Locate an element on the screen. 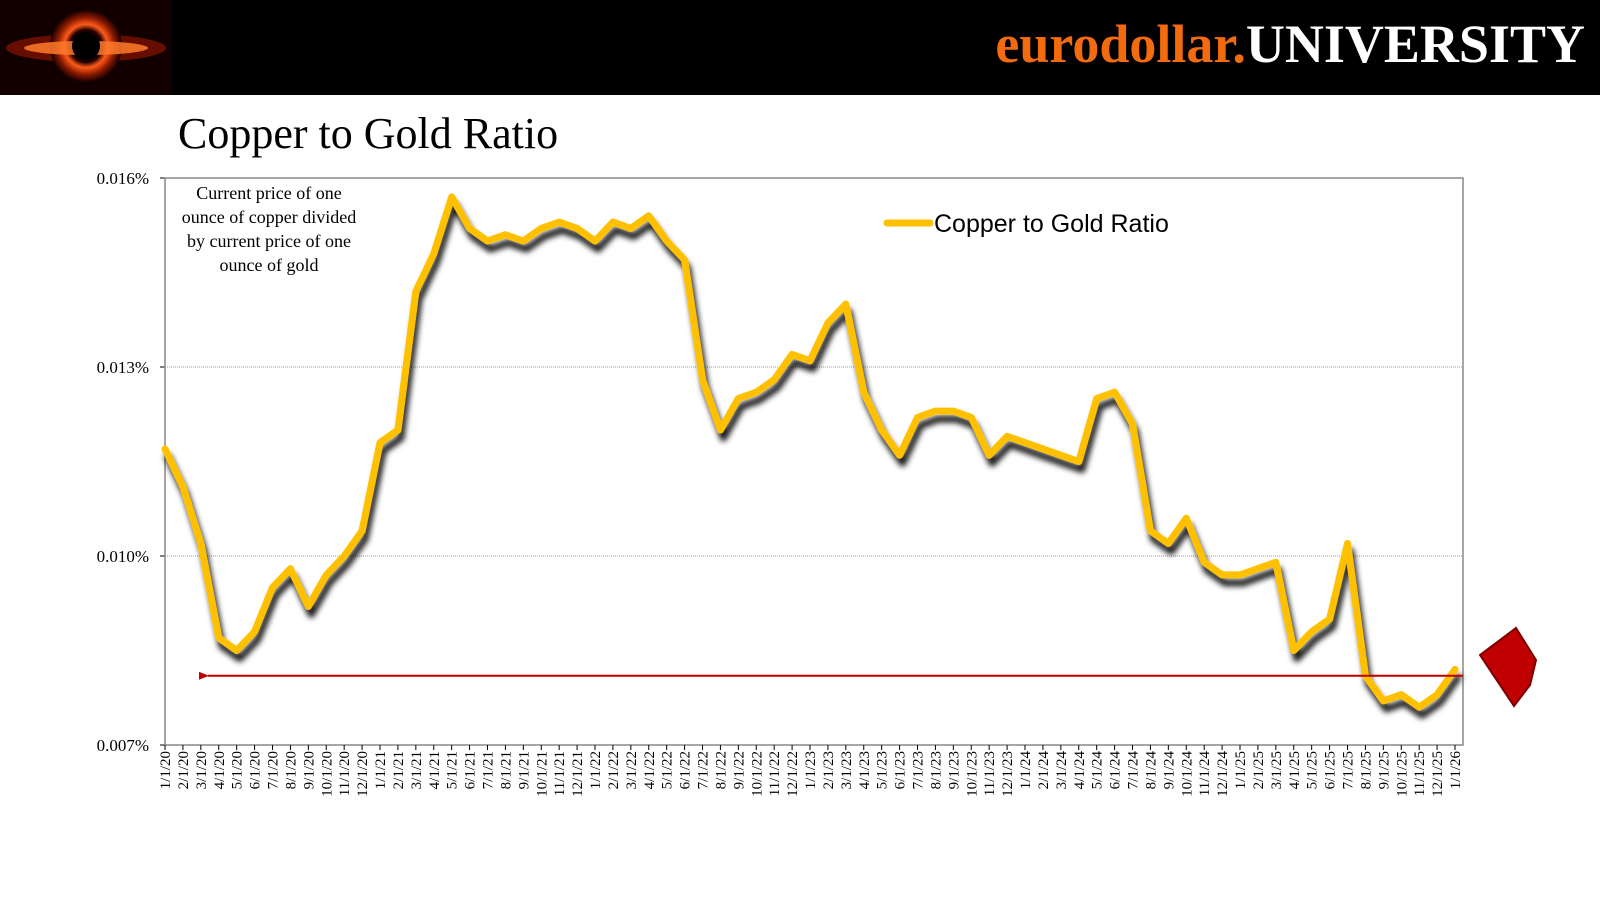 The image size is (1600, 900). x-tick-label: 6/1/24 is located at coordinates (1116, 770).